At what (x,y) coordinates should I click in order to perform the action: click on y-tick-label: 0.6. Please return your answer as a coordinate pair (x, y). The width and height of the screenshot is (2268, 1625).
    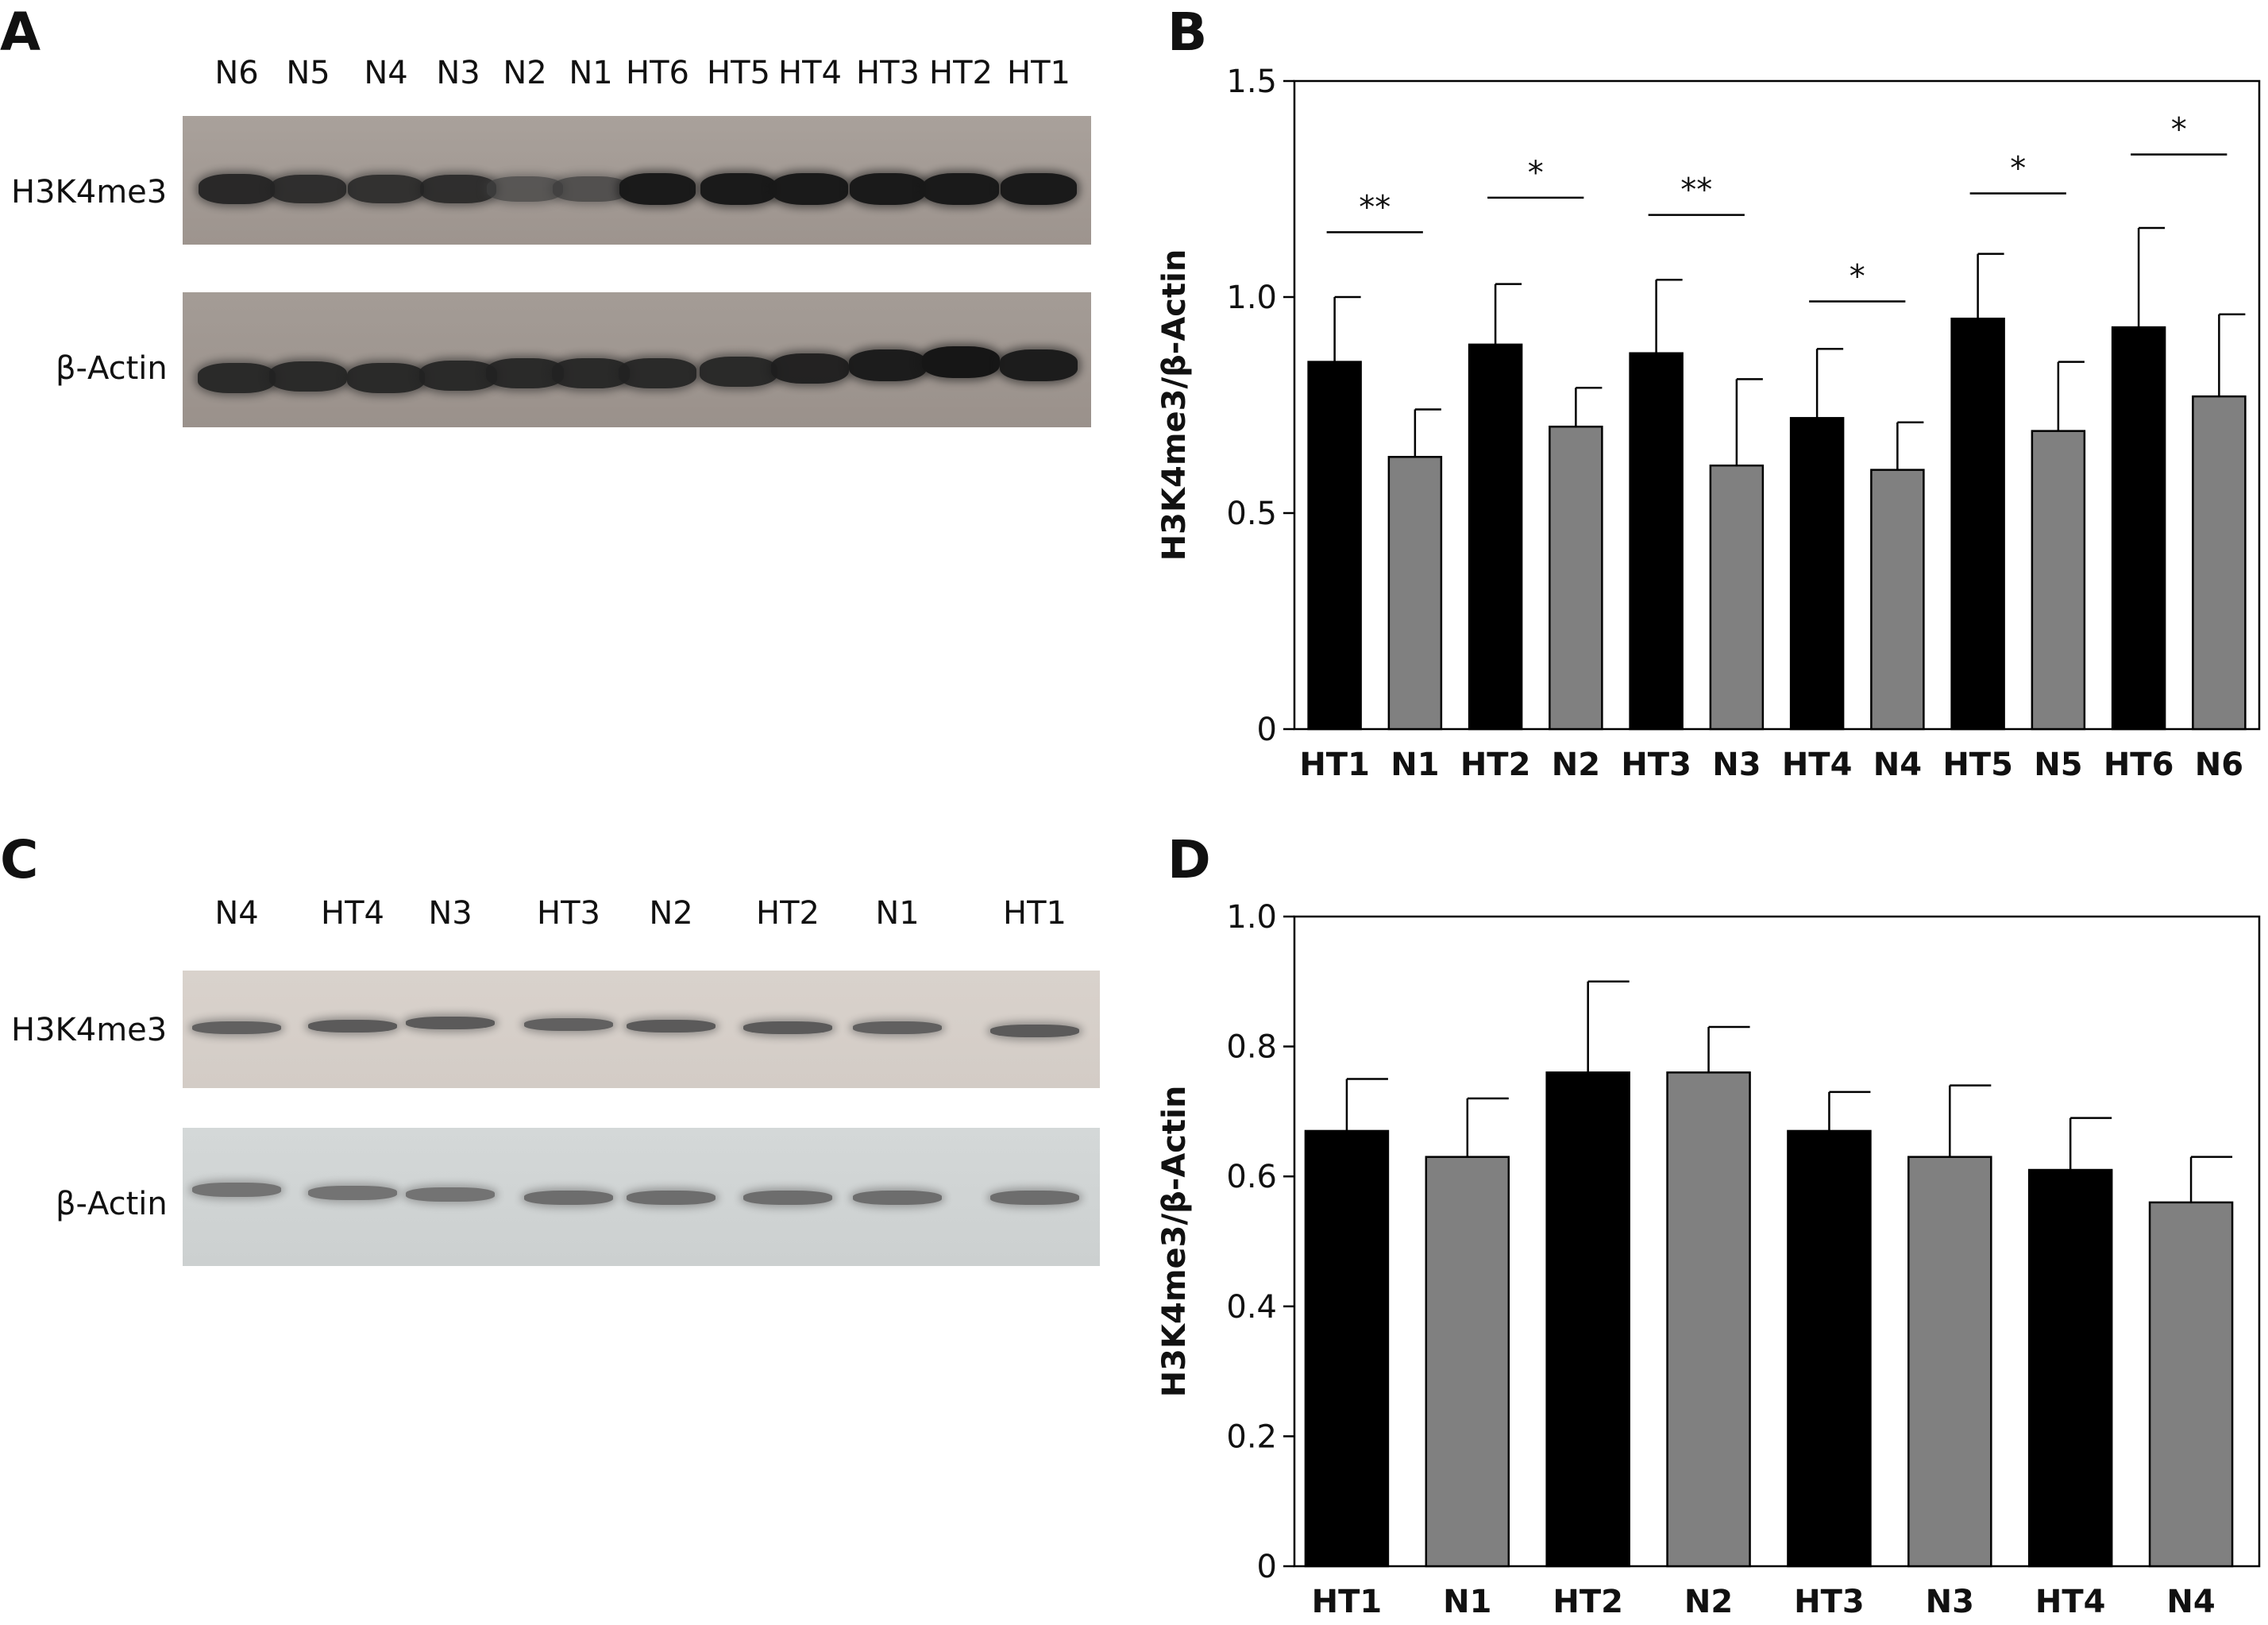
    Looking at the image, I should click on (1251, 1177).